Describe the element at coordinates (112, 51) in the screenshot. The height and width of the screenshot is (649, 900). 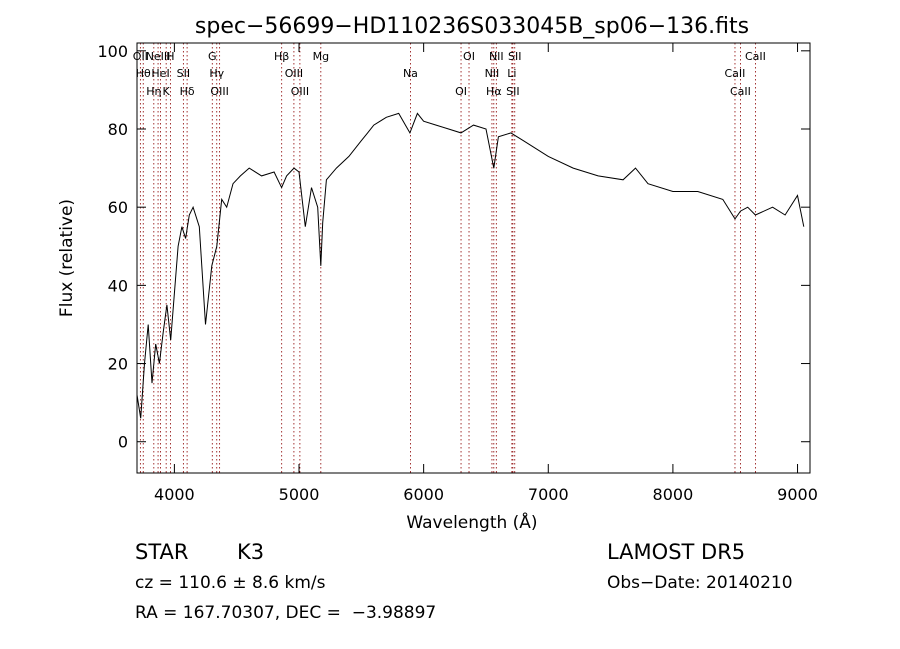
I see `y-tick-label: 100` at that location.